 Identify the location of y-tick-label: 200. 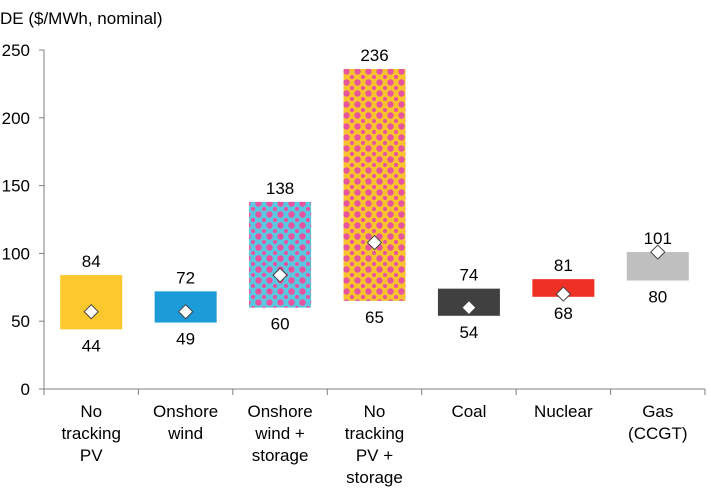
(16, 118).